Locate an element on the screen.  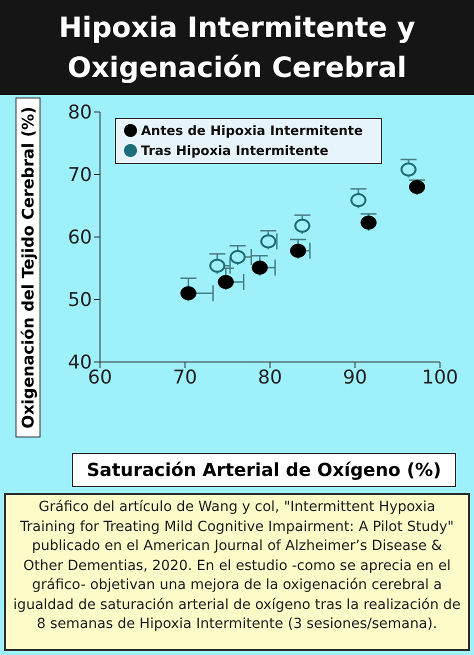
y-tick-label: 60 is located at coordinates (80, 237).